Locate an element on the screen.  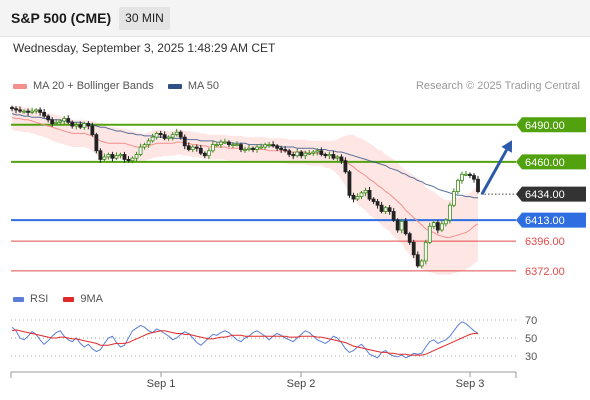
x-tick-label: Sep 1 is located at coordinates (161, 384).